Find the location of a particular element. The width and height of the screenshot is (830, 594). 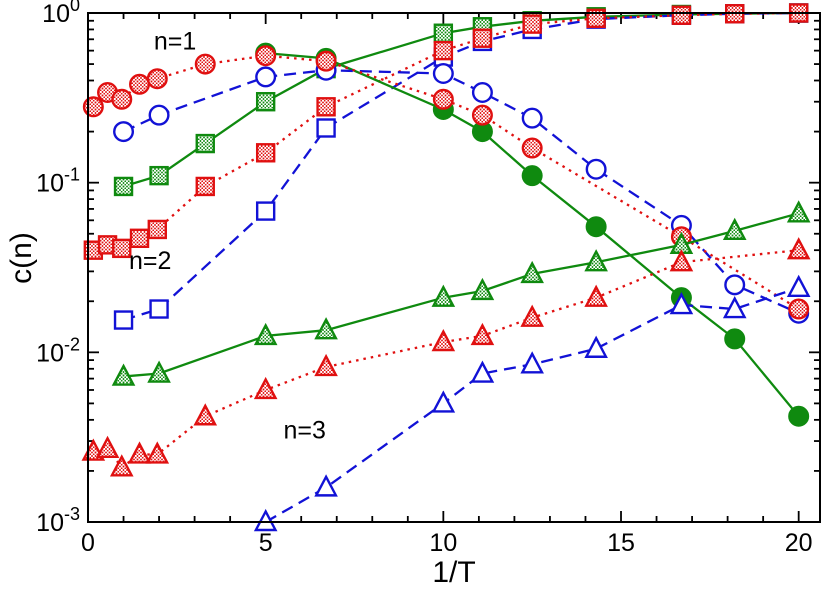

y-tick-label: 10⁻¹ is located at coordinates (58, 181).